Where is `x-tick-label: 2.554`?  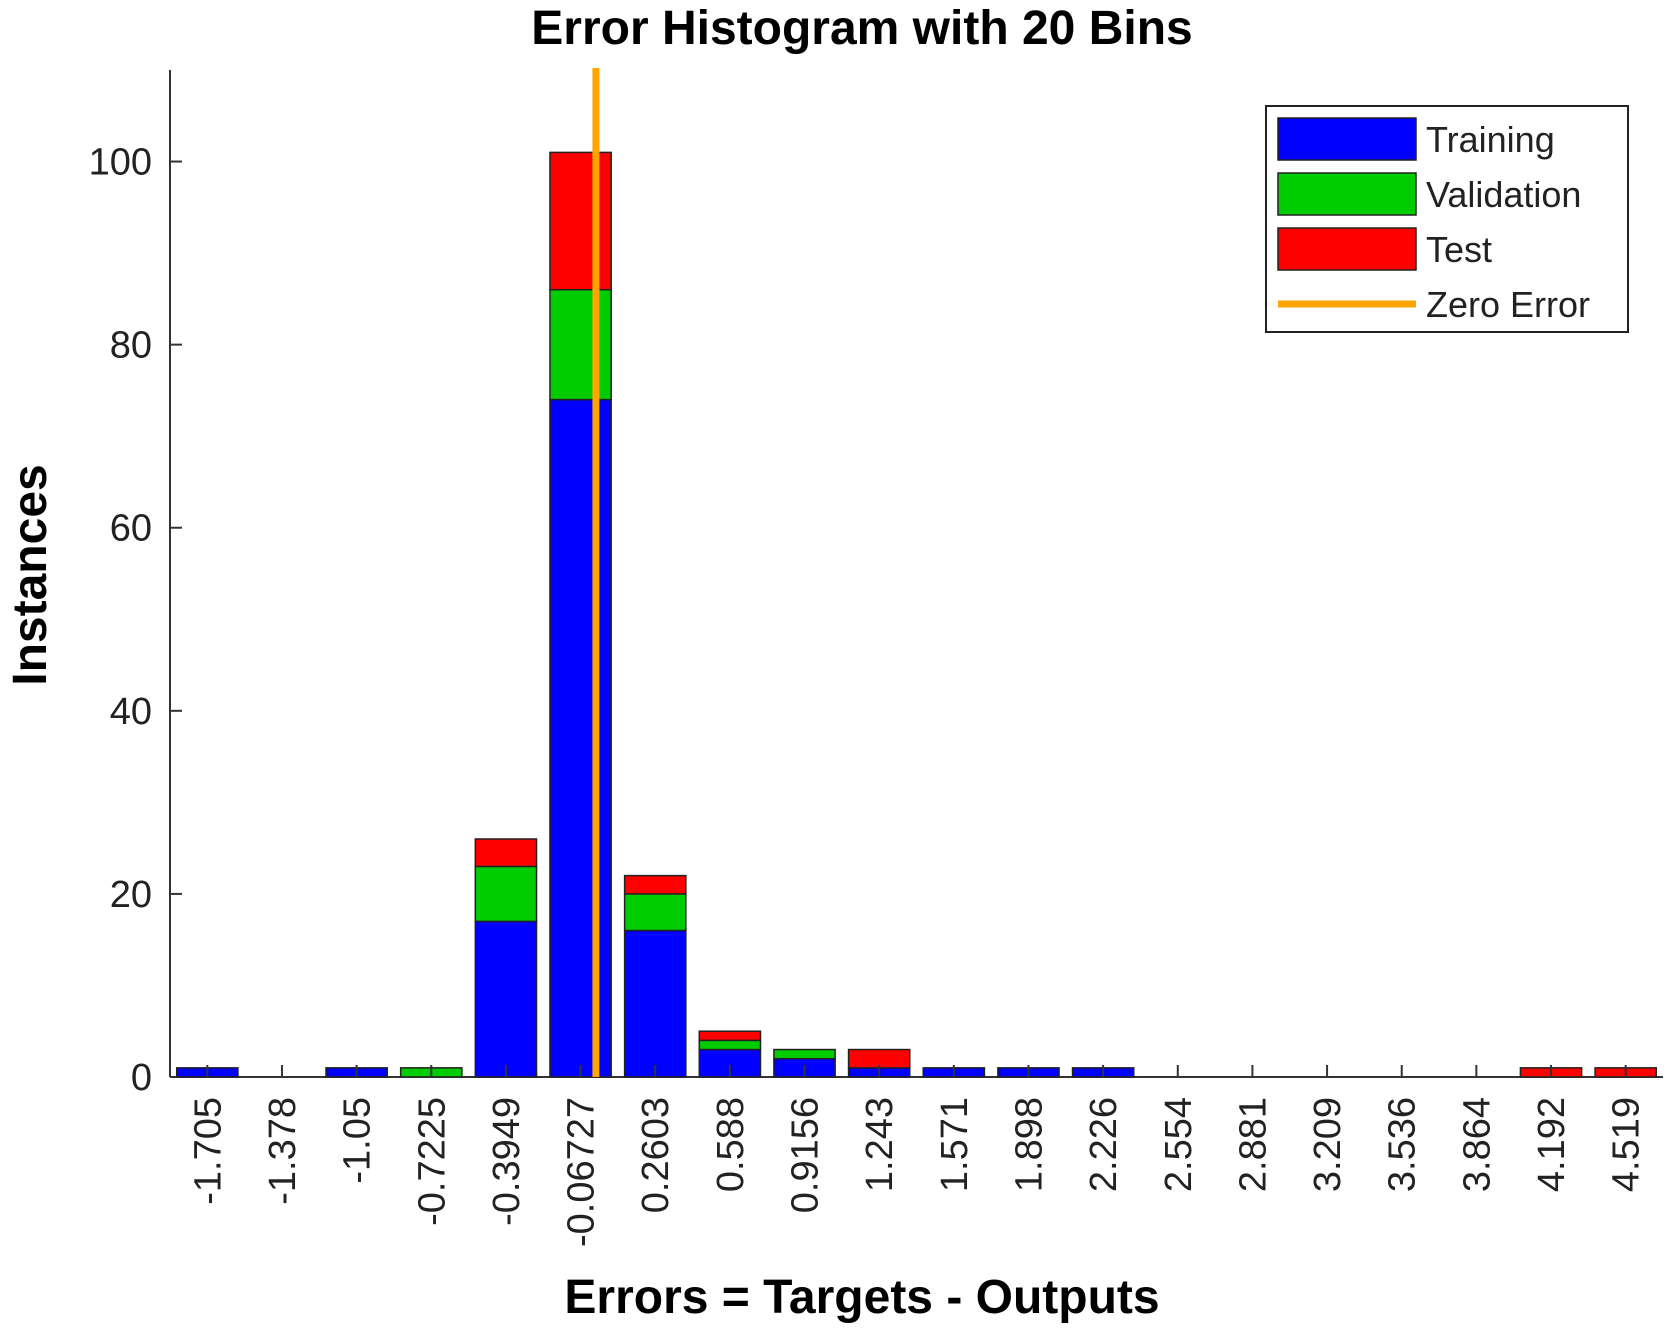
x-tick-label: 2.554 is located at coordinates (1179, 1144).